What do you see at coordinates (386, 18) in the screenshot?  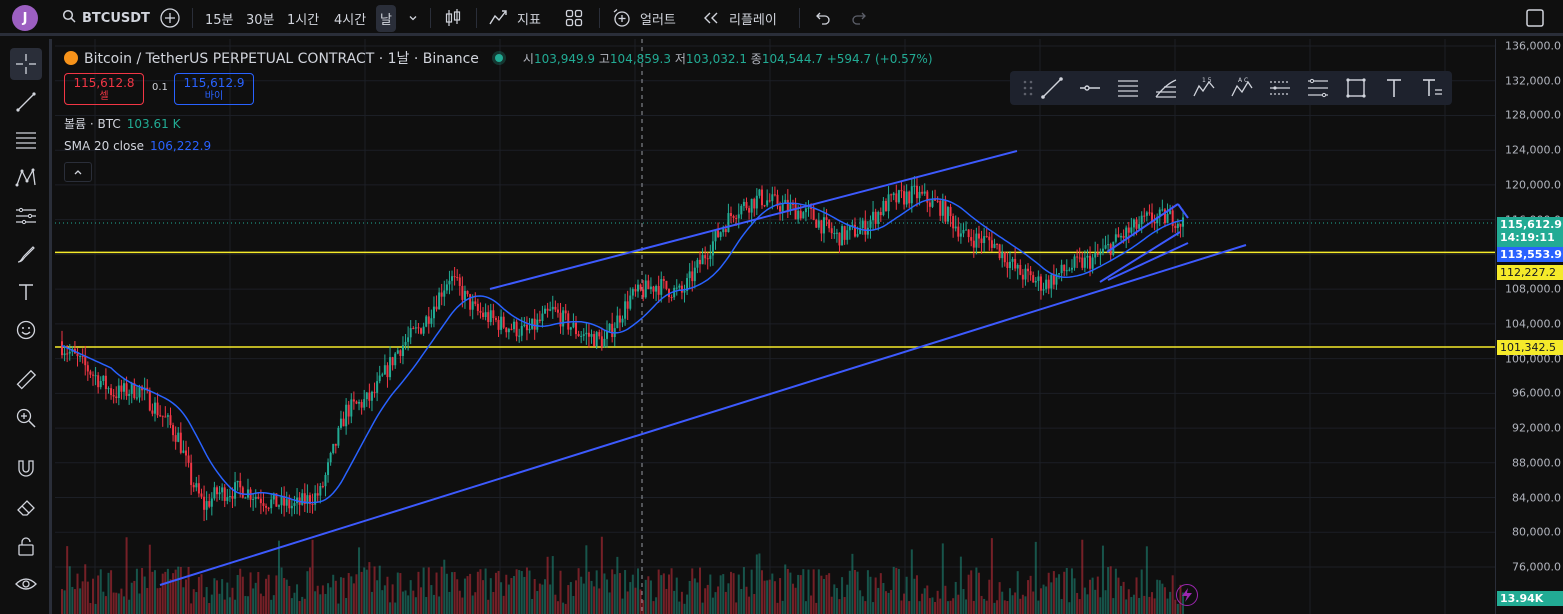 I see `timeframe-1d: 날` at bounding box center [386, 18].